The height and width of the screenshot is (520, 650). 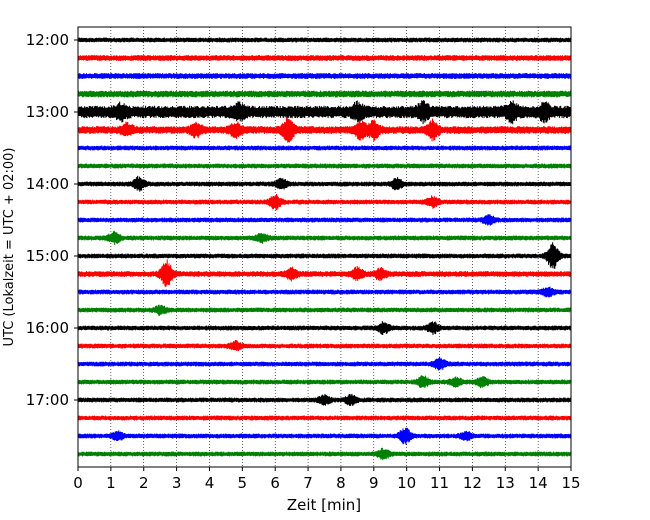 What do you see at coordinates (47, 328) in the screenshot?
I see `y-tick-label: 16:00` at bounding box center [47, 328].